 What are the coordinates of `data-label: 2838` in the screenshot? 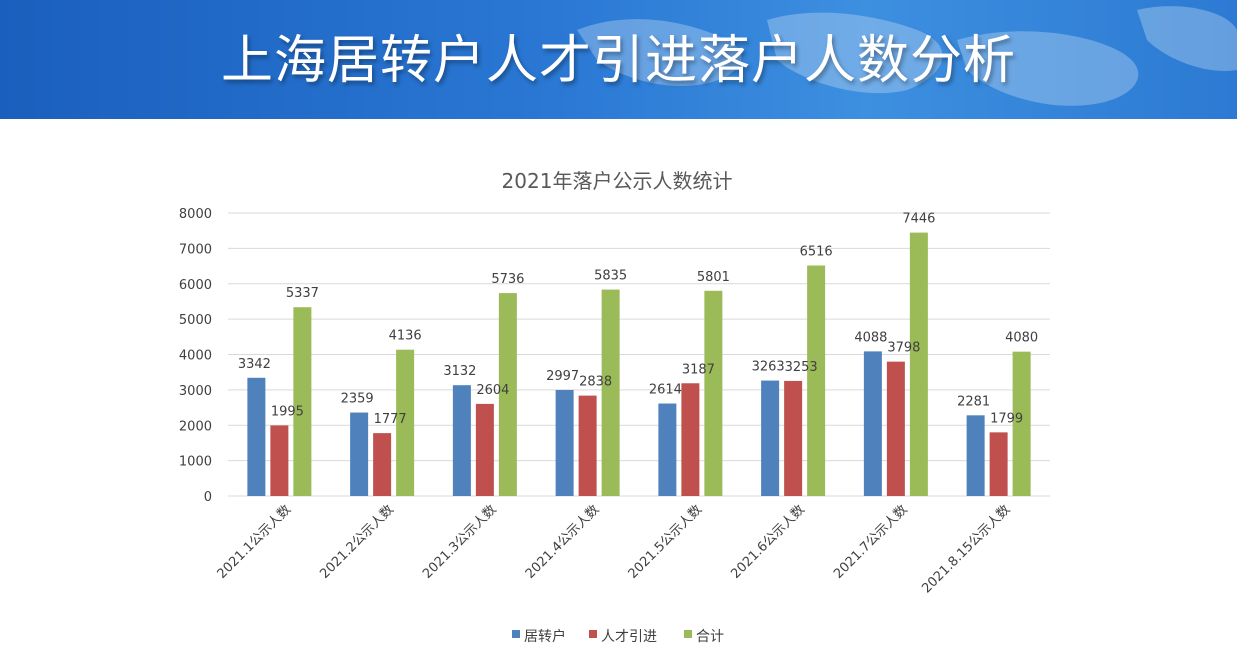 It's located at (595, 382).